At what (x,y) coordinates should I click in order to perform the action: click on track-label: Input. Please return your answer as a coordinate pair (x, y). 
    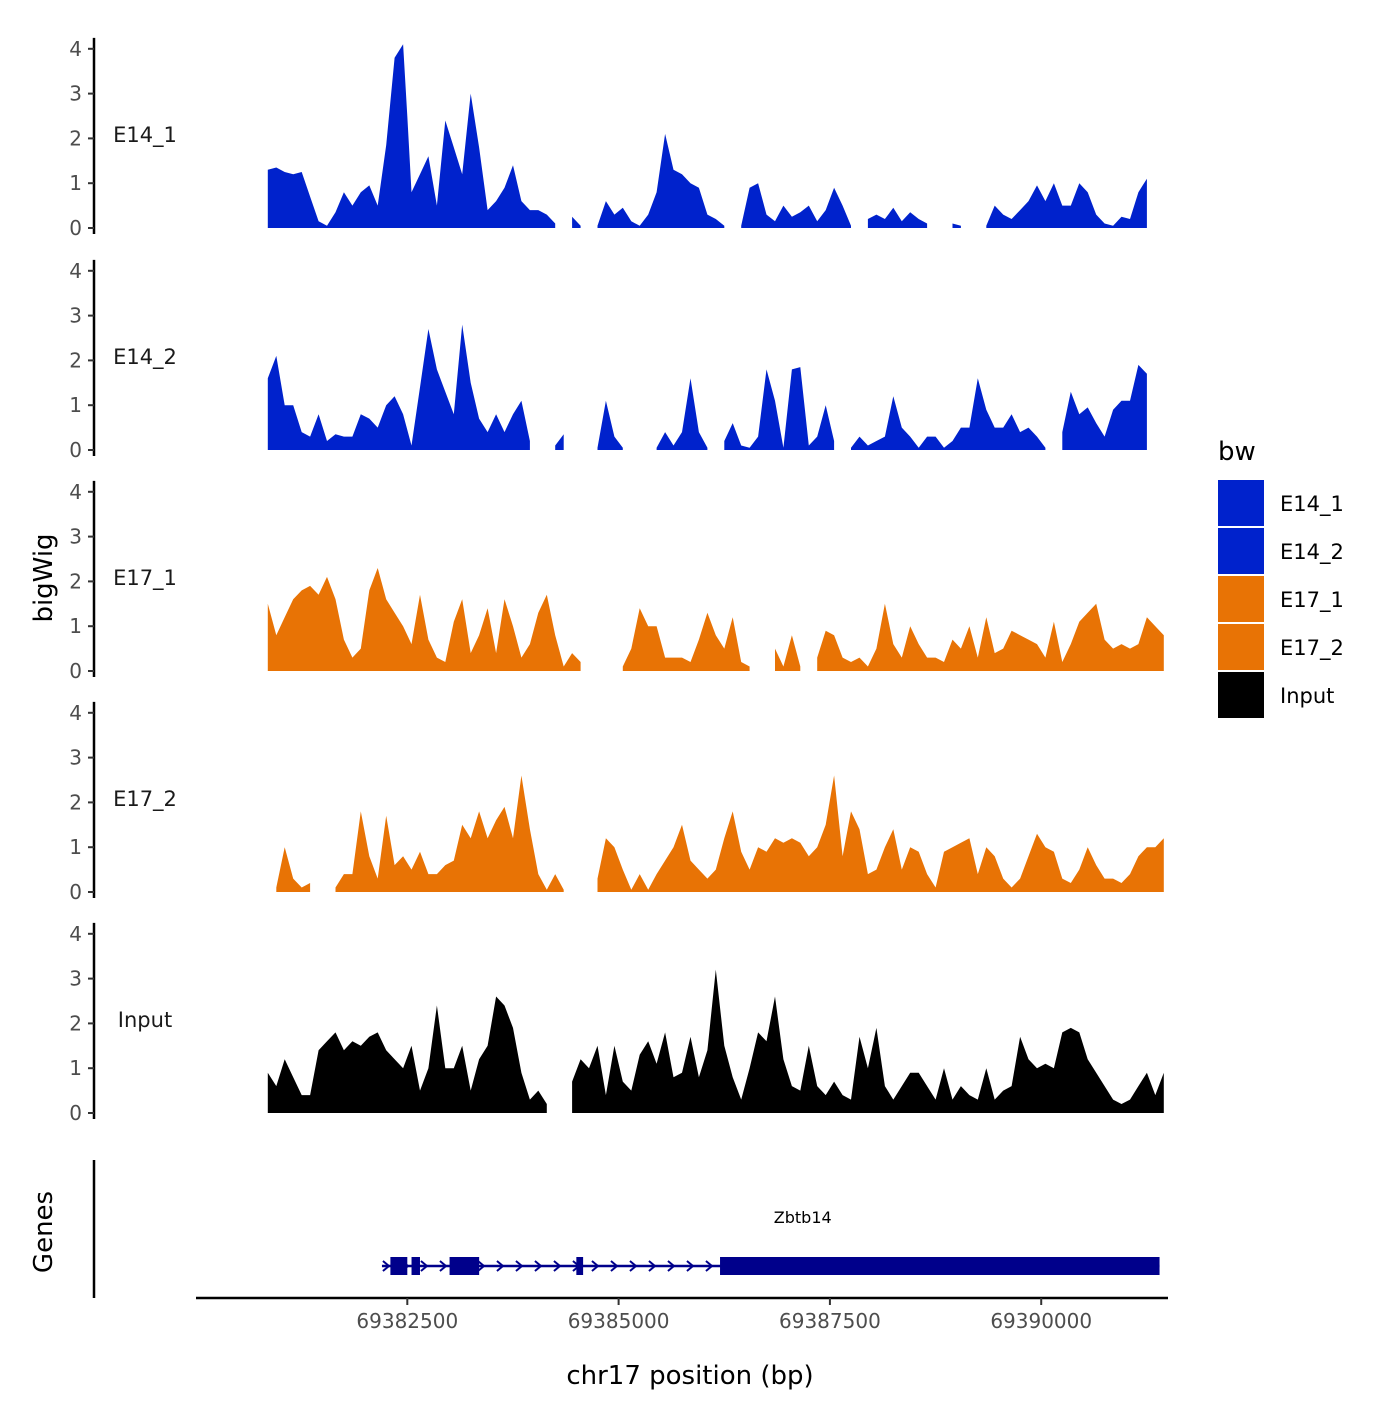
    Looking at the image, I should click on (145, 1020).